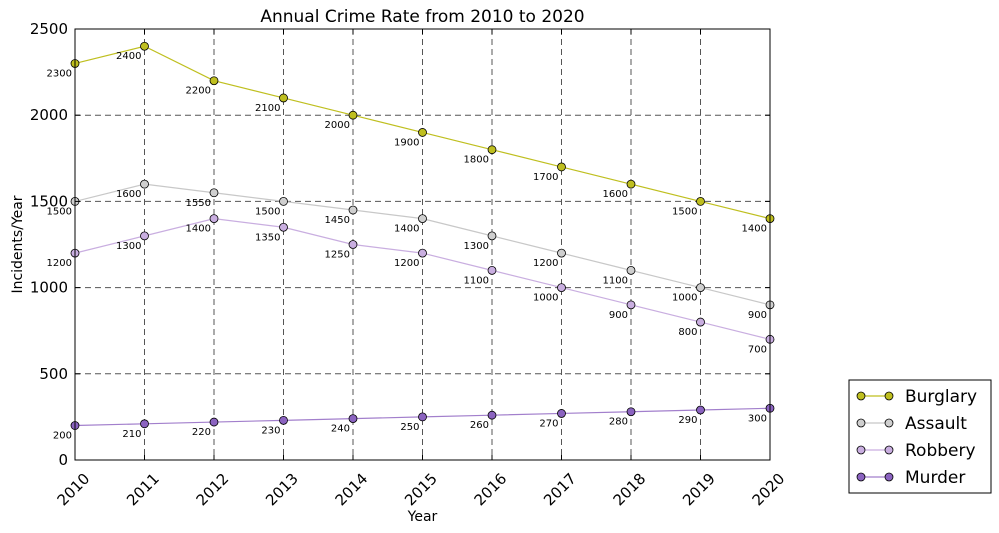 Image resolution: width=999 pixels, height=533 pixels. Describe the element at coordinates (422, 517) in the screenshot. I see `x-axis-label: Year` at that location.